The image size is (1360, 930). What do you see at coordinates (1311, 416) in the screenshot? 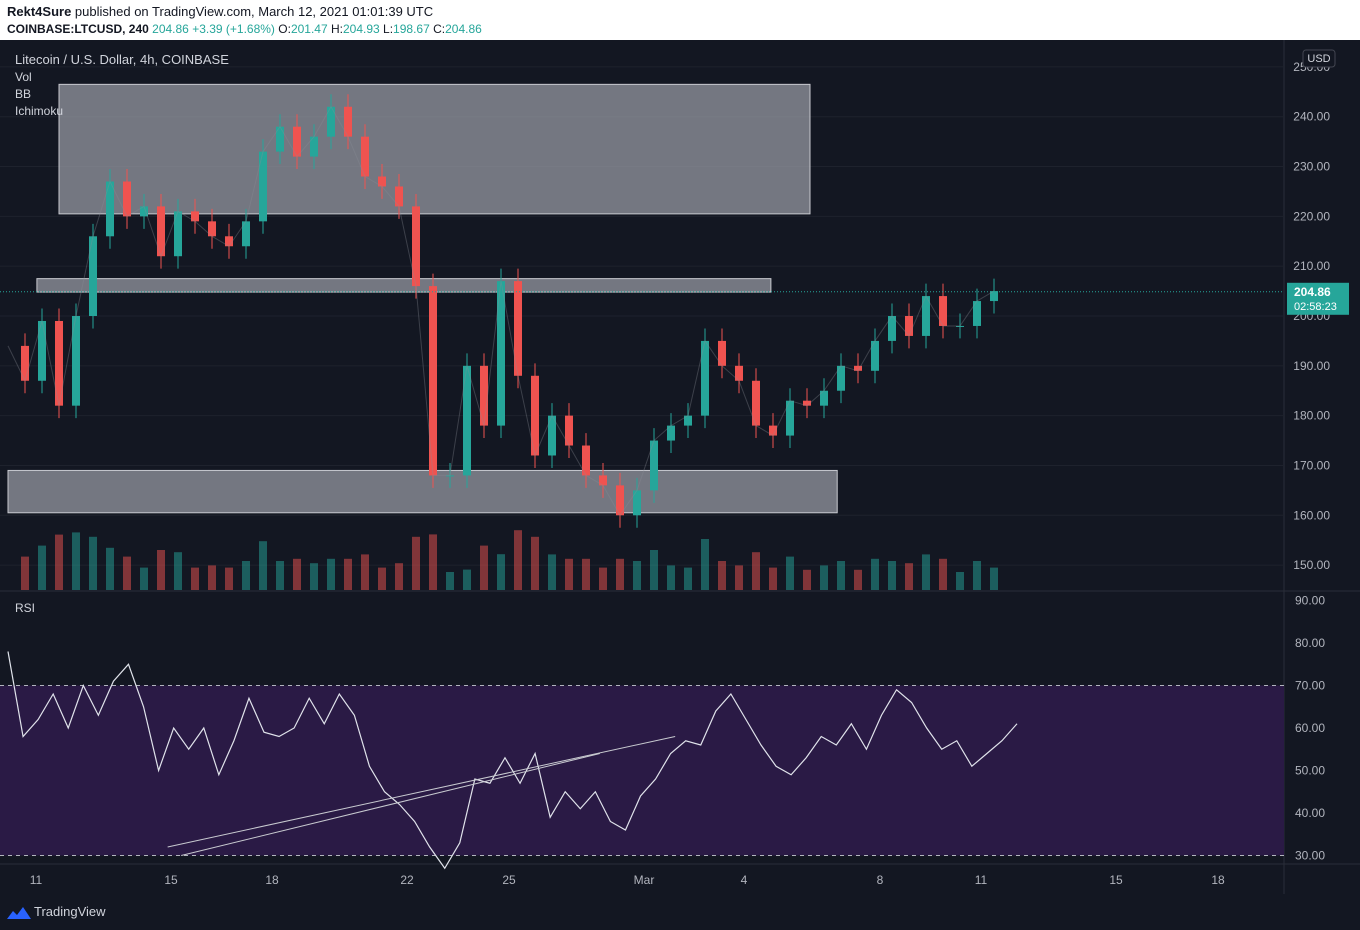
I see `price-tick-label: 180.00` at bounding box center [1311, 416].